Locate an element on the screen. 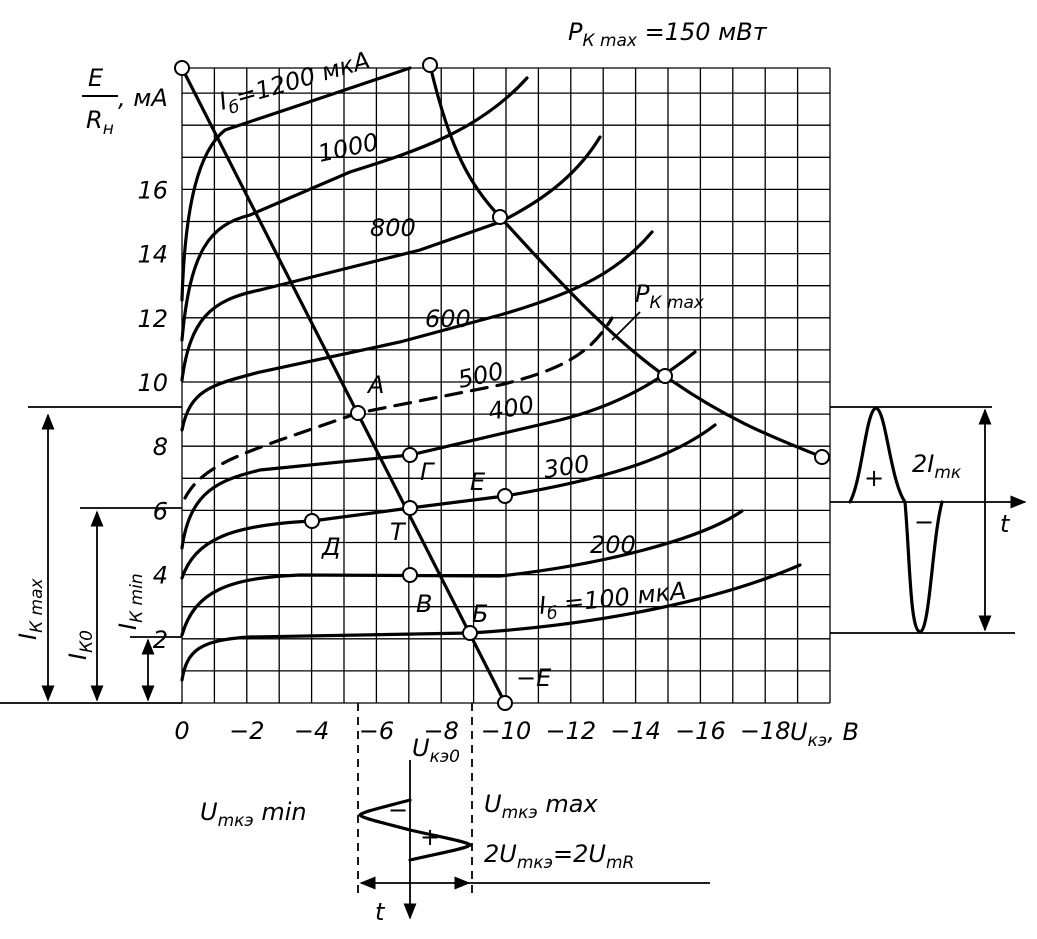 This screenshot has height=939, width=1037. left-label: IК0 is located at coordinates (80, 645).